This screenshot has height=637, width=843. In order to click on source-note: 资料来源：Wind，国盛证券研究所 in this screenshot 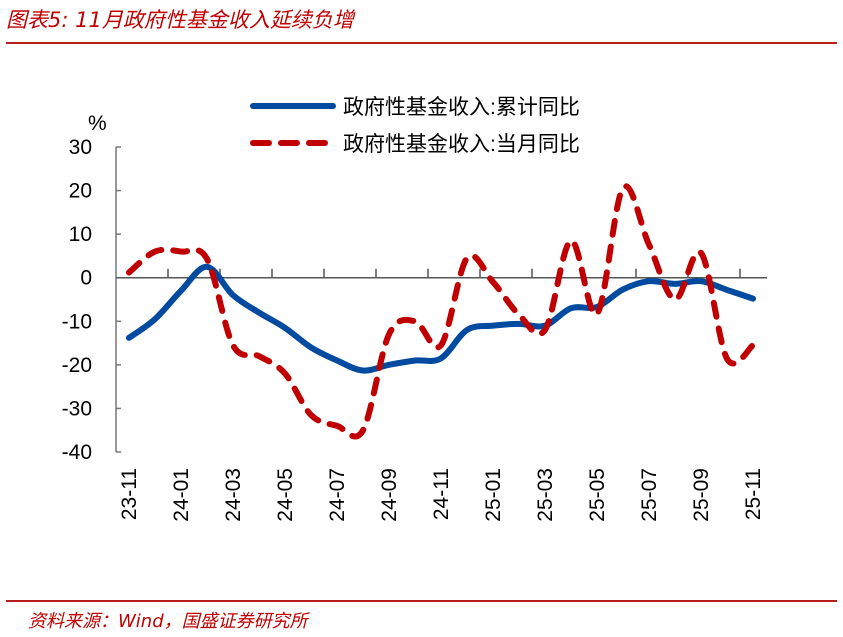, I will do `click(168, 621)`.